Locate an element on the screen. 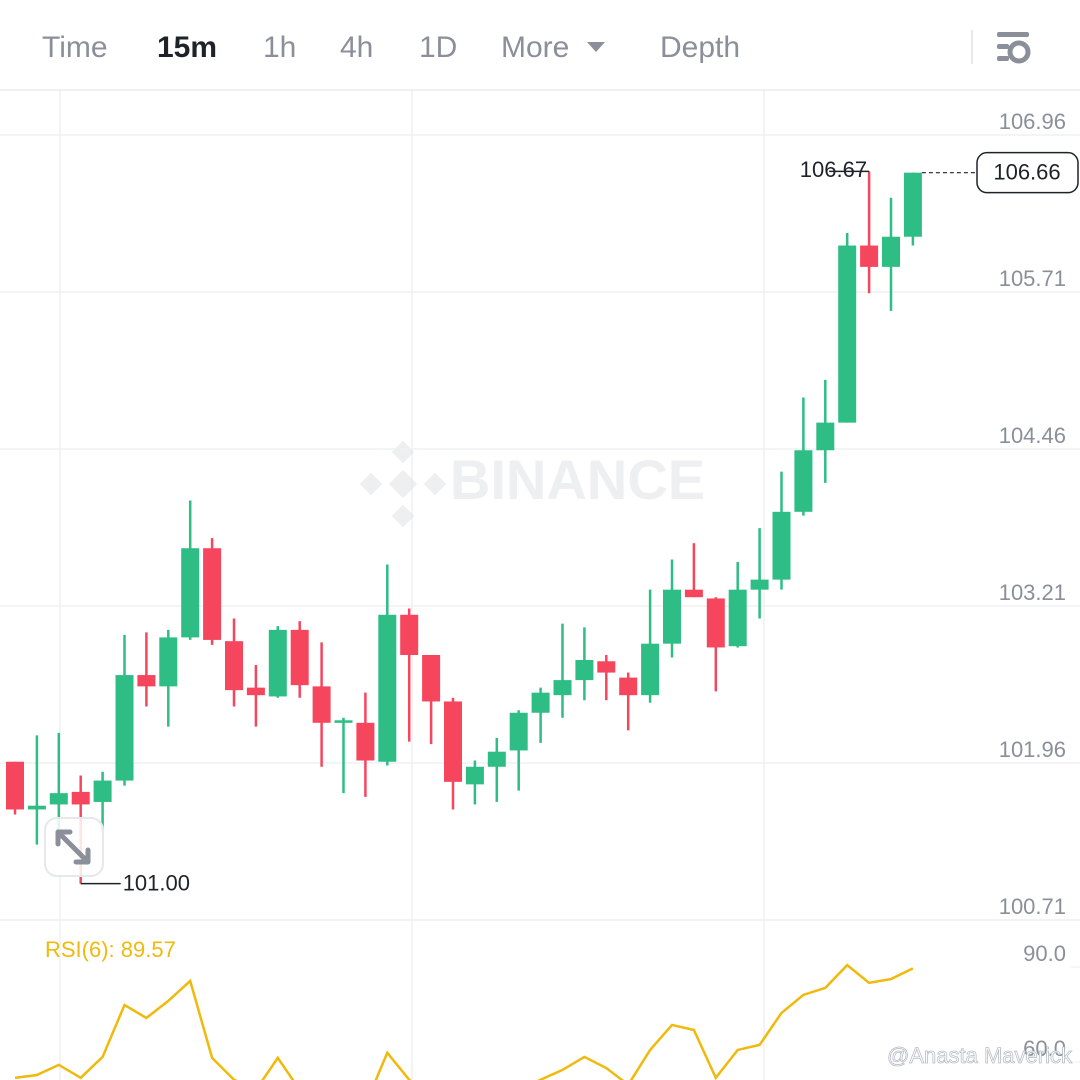 The height and width of the screenshot is (1080, 1080). tab: 1h is located at coordinates (279, 47).